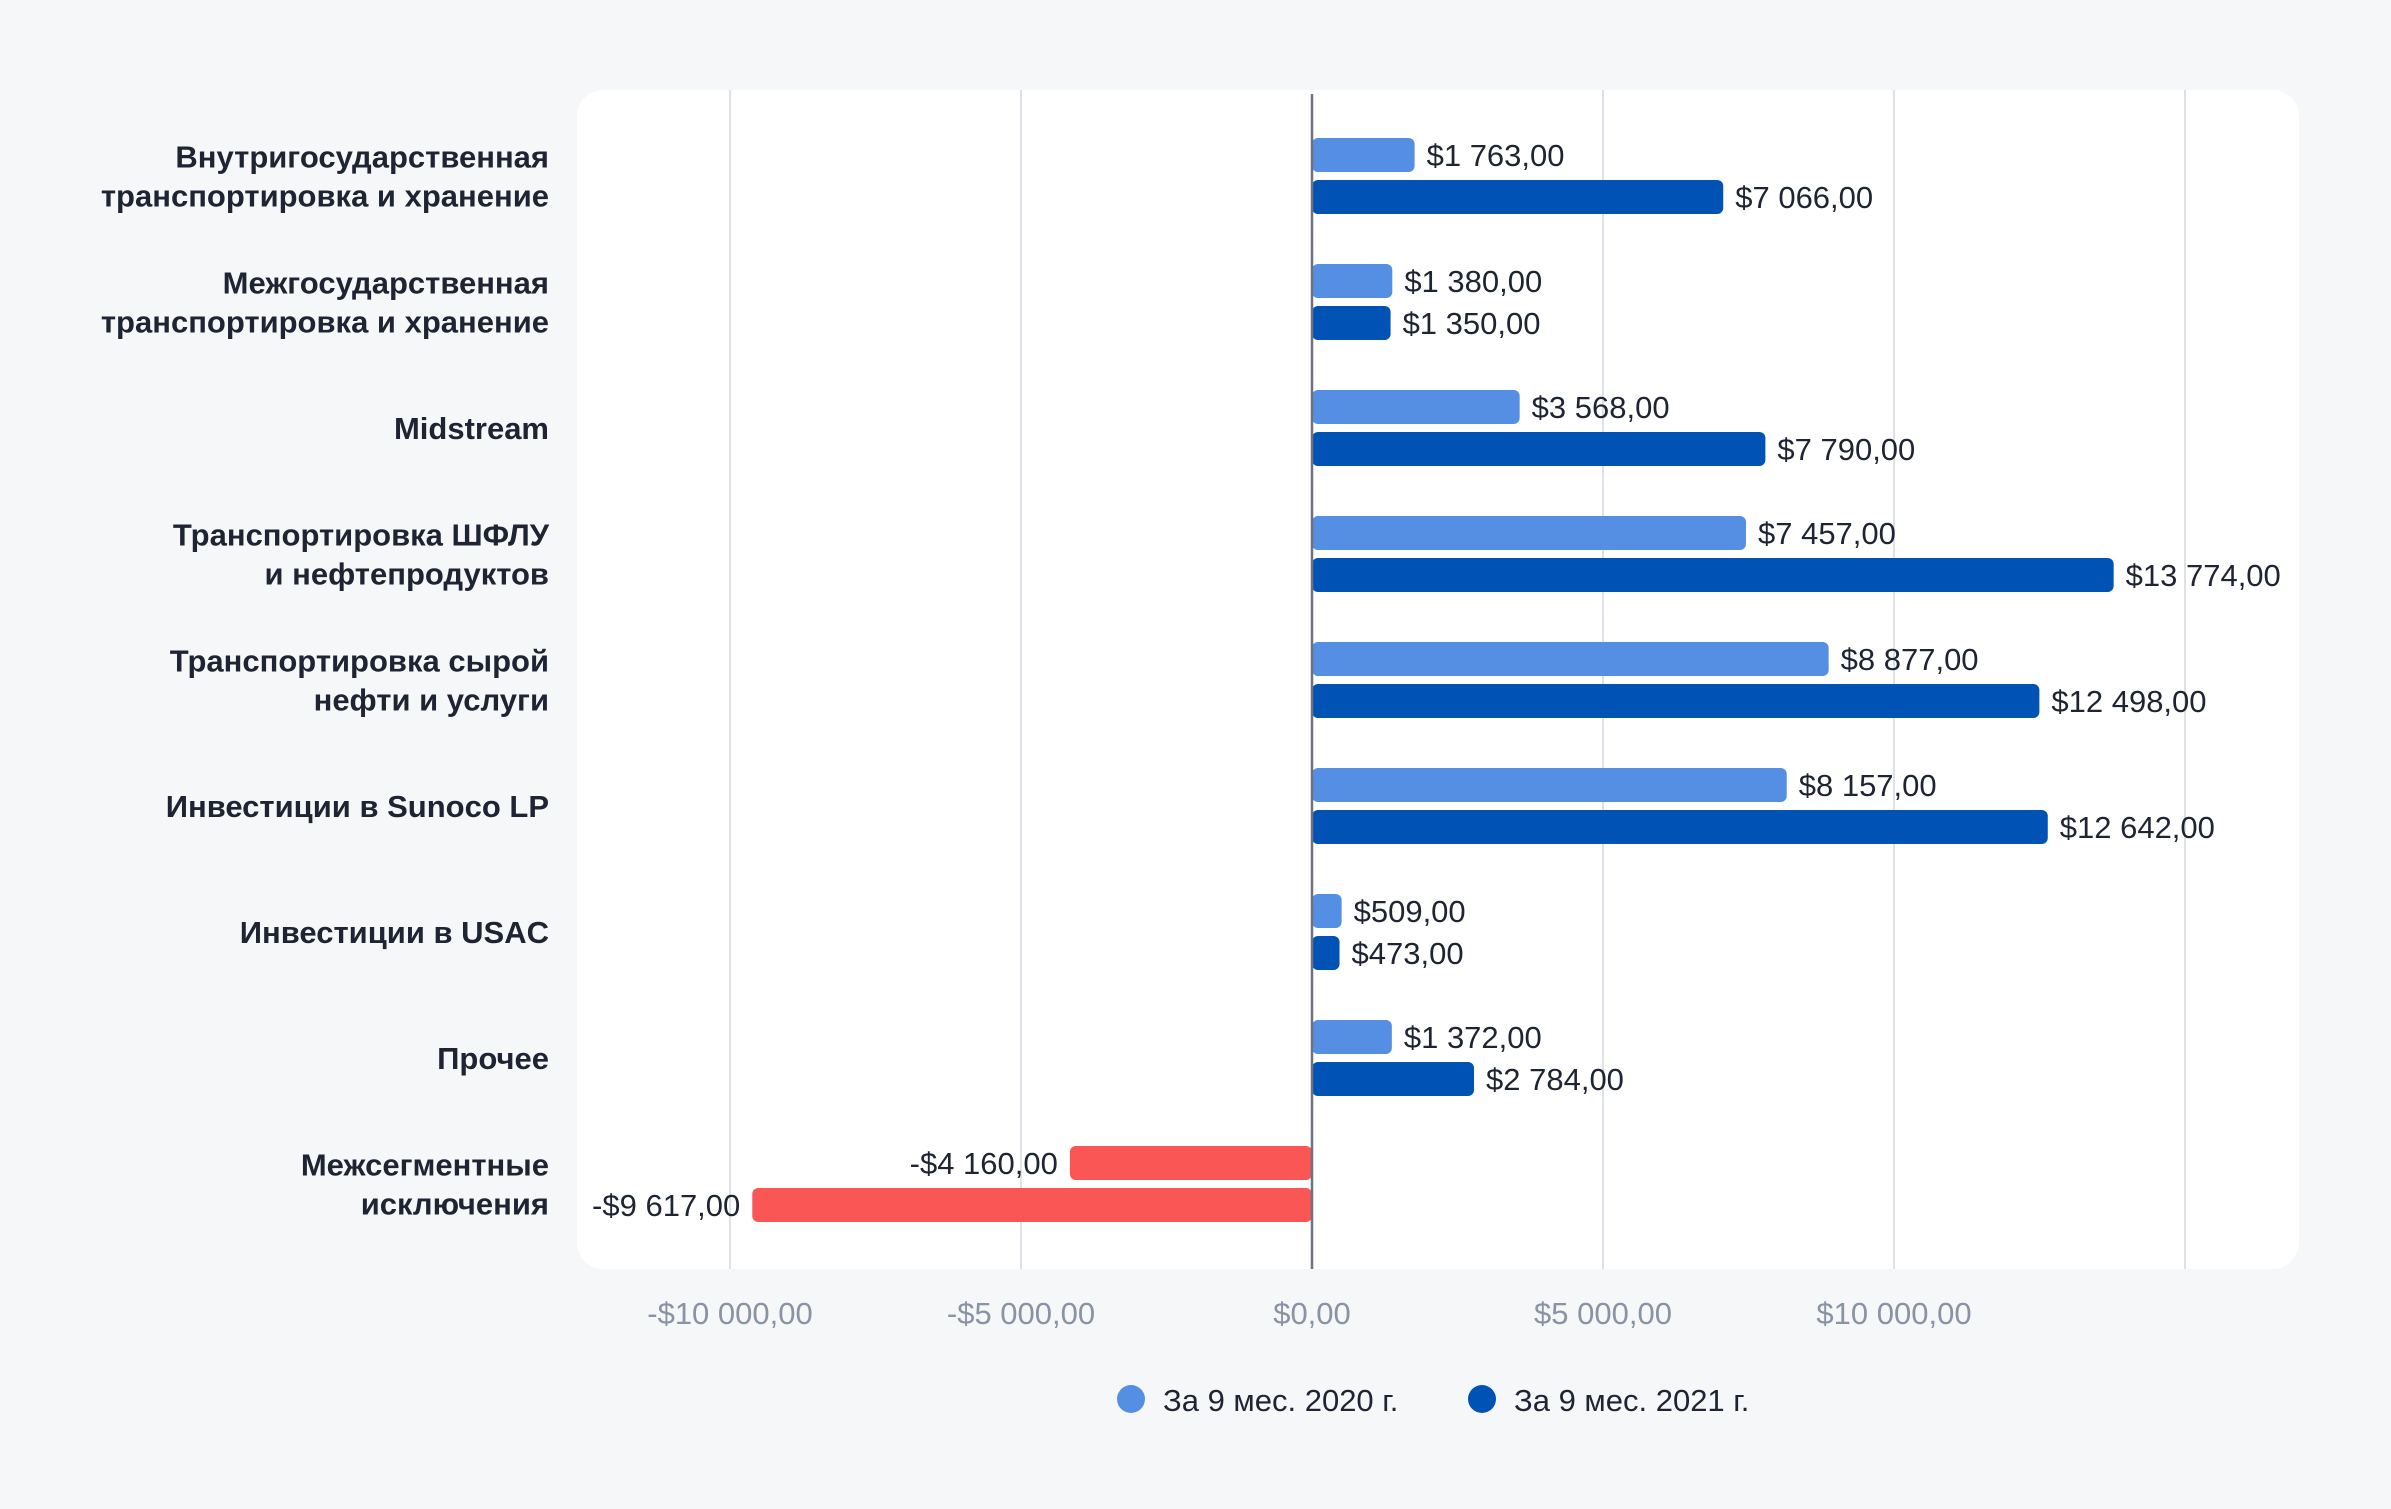  Describe the element at coordinates (406, 574) in the screenshot. I see `category-label: и нефтепродуктов` at that location.